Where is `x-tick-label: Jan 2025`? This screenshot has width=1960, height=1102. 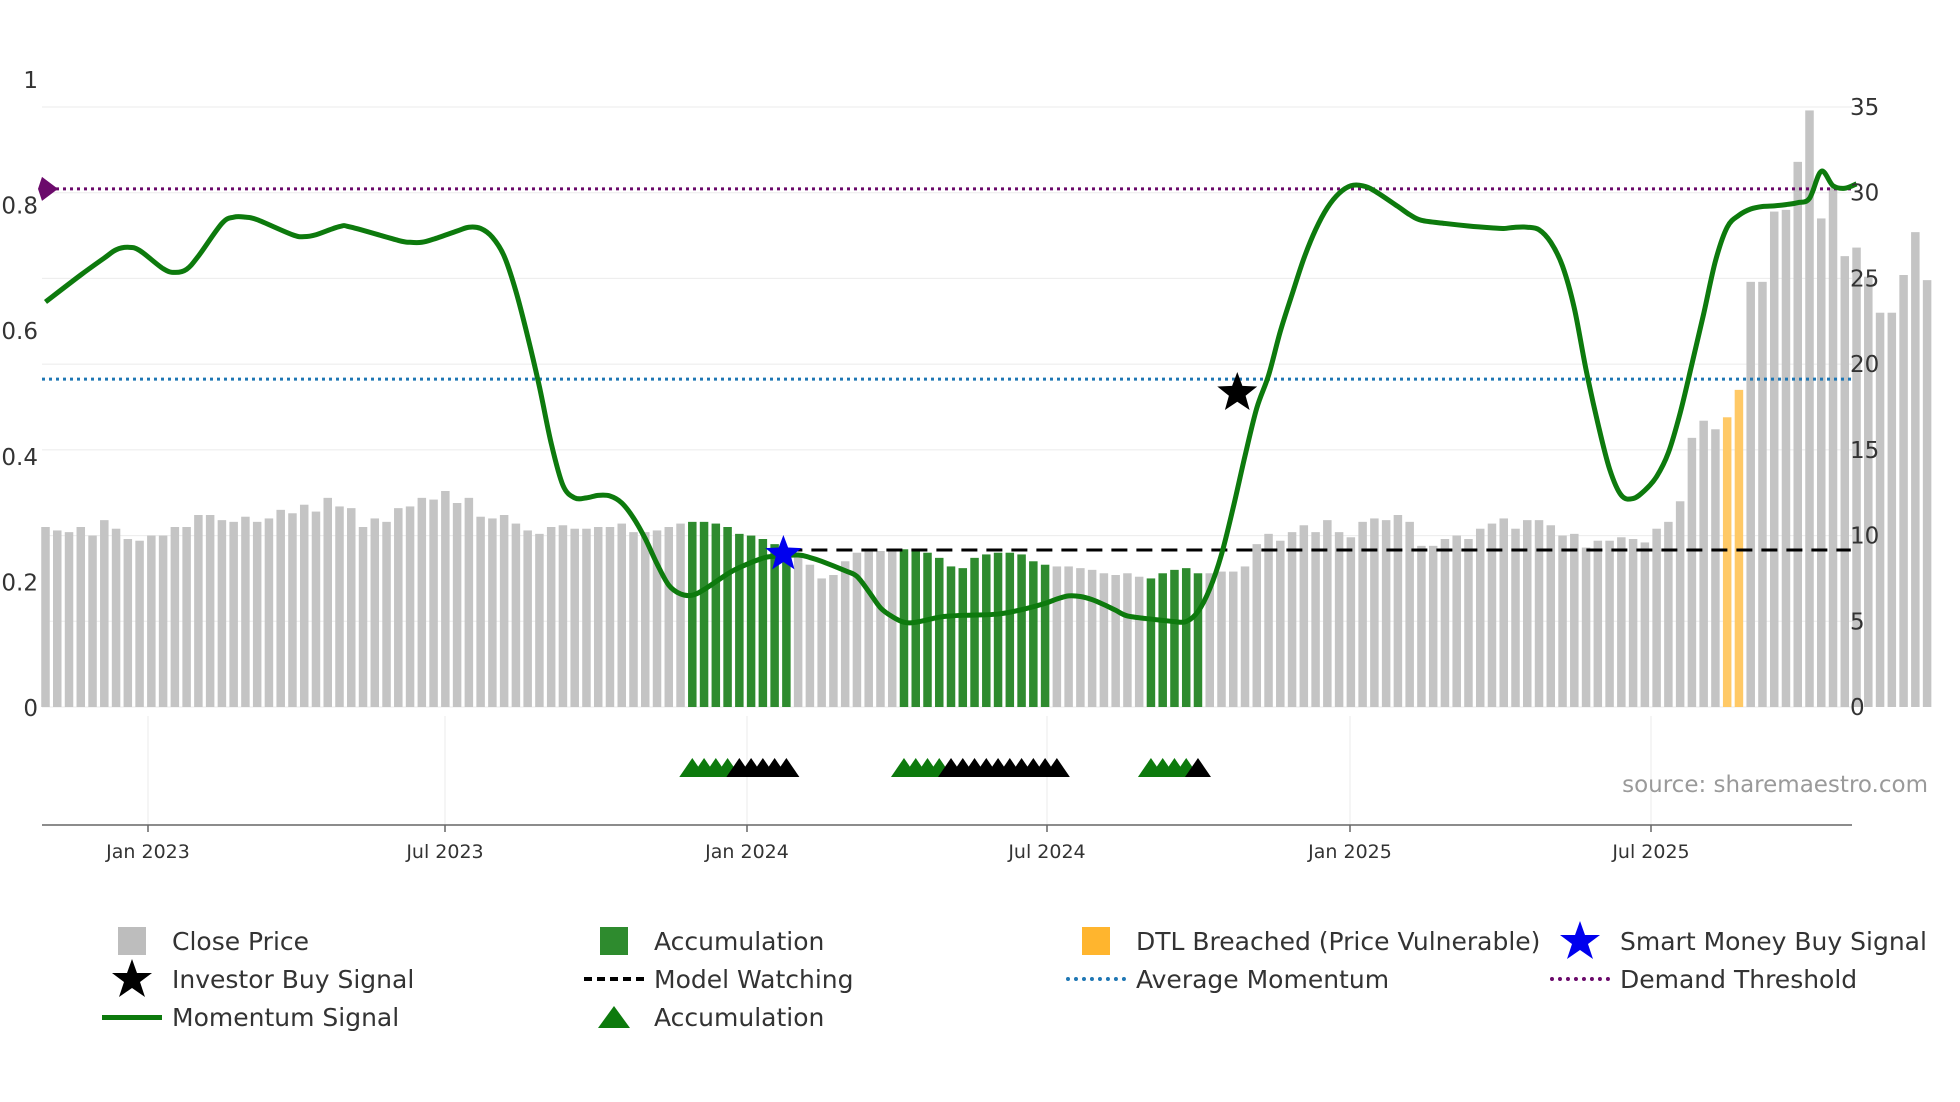
x-tick-label: Jan 2025 is located at coordinates (1349, 852).